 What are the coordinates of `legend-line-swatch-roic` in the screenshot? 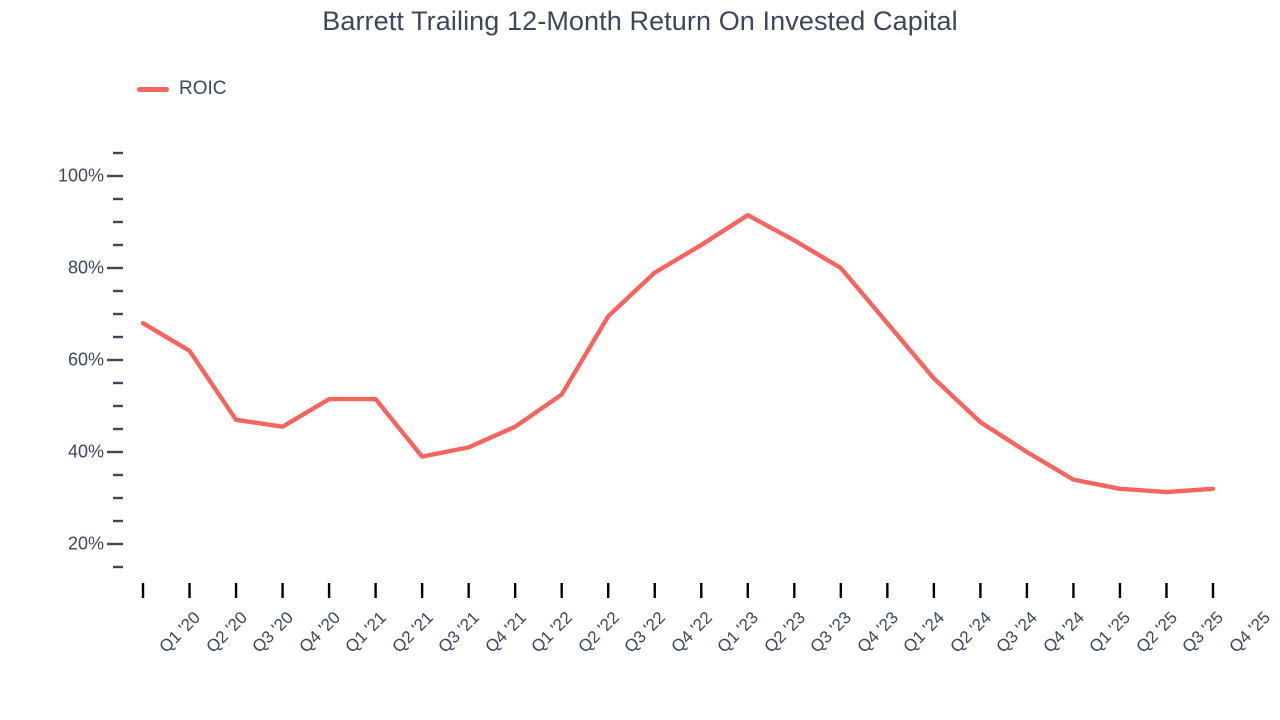 It's located at (153, 89).